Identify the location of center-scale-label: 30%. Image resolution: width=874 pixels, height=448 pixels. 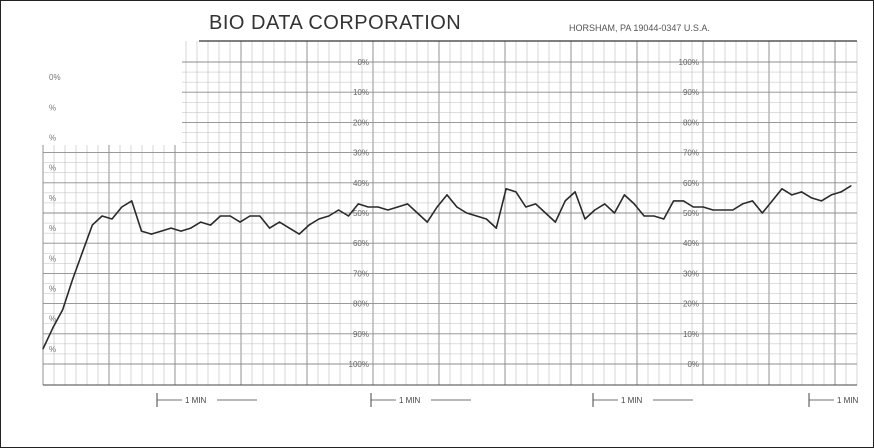
(361, 153).